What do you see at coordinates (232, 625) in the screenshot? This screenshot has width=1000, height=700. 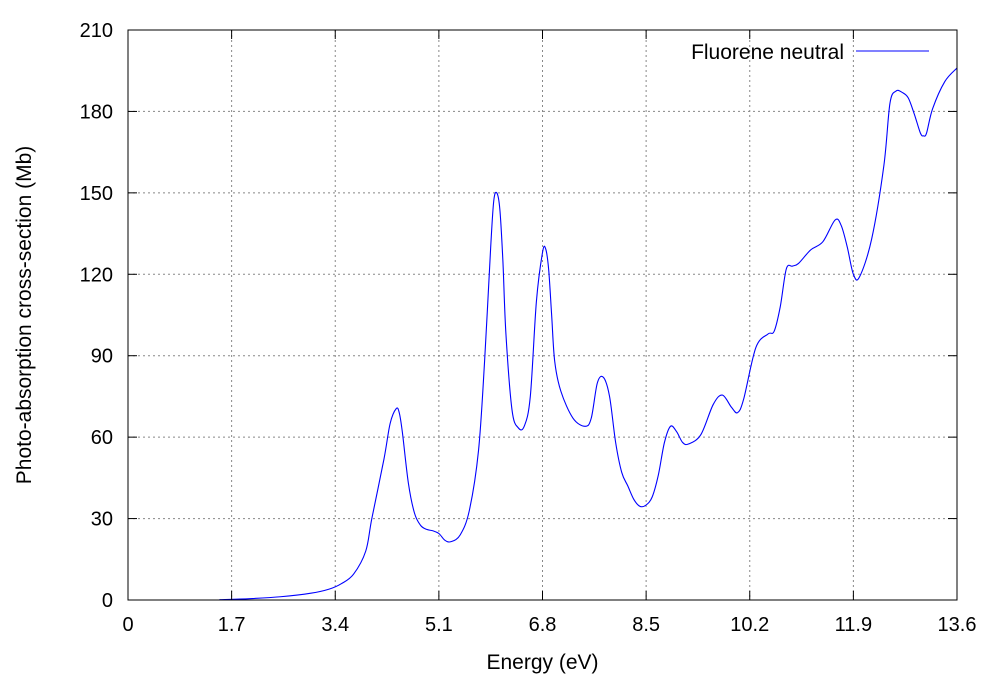 I see `x-tick-label: 1.7` at bounding box center [232, 625].